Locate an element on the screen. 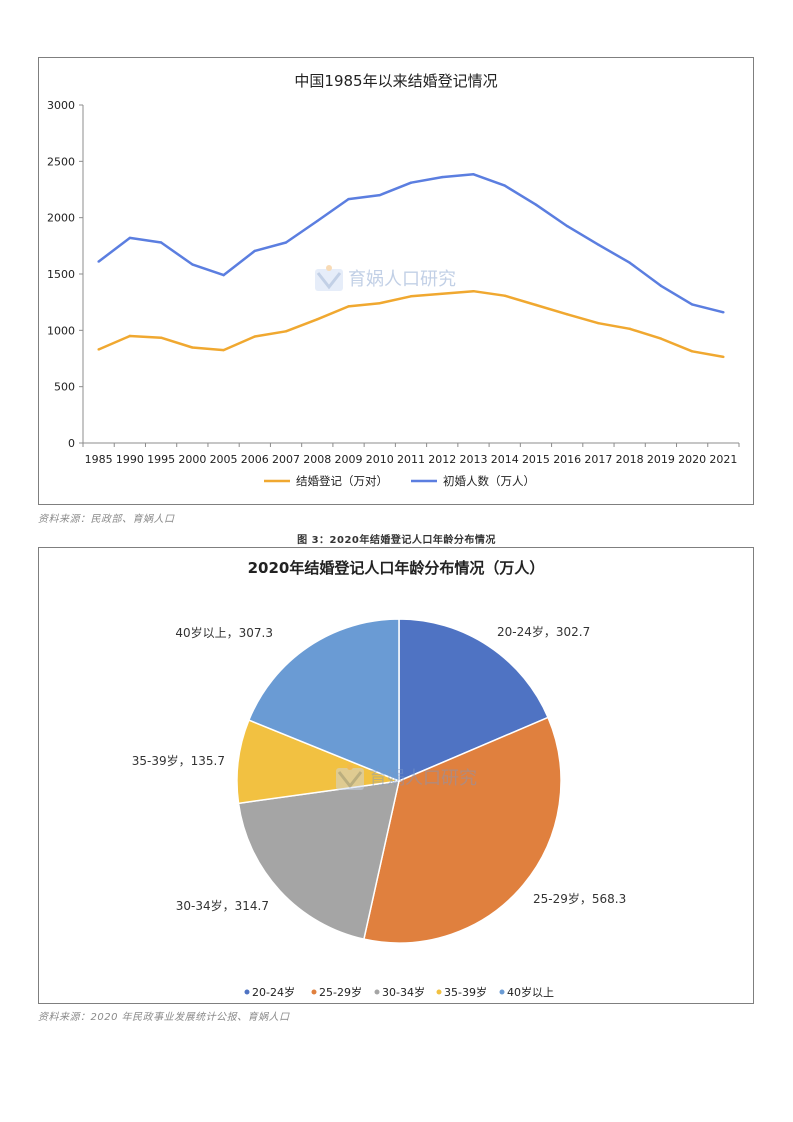  y-tick-label: 500 is located at coordinates (64, 387).